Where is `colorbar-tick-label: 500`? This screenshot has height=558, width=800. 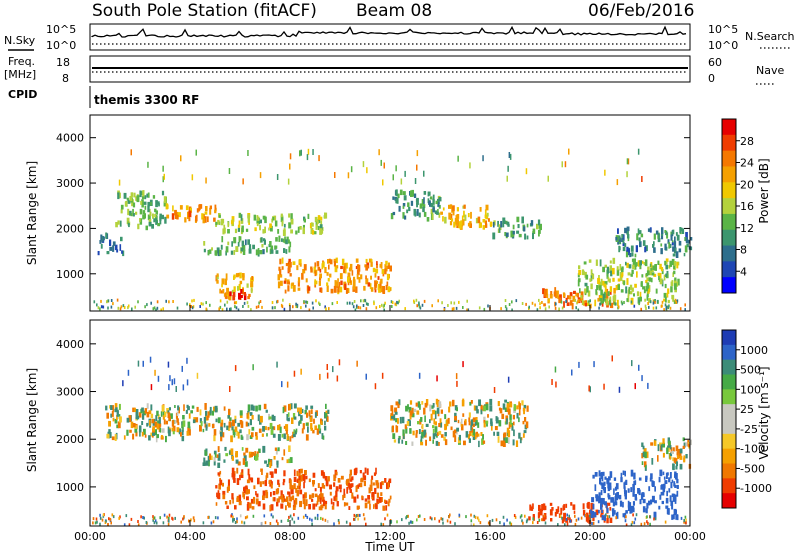 colorbar-tick-label: 500 is located at coordinates (750, 370).